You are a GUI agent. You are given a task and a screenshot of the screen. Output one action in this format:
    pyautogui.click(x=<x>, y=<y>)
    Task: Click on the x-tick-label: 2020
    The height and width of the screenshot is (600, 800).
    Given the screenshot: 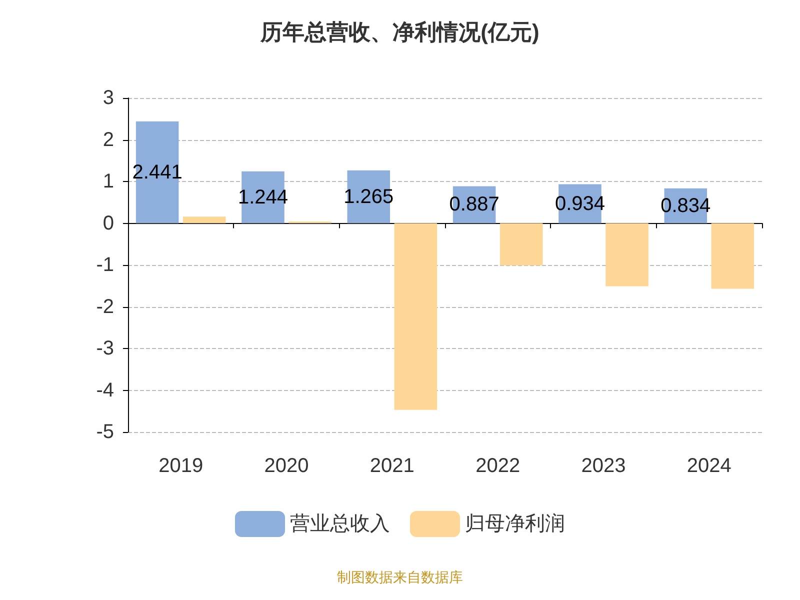 What is the action you would take?
    pyautogui.click(x=286, y=466)
    